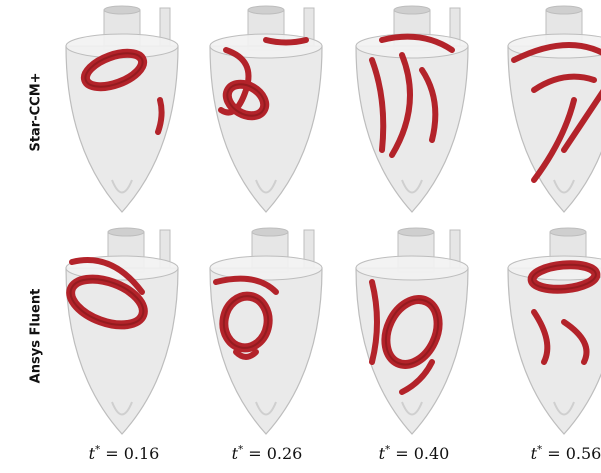  I want to click on panel-ansys-fluent-t040, so click(412, 332).